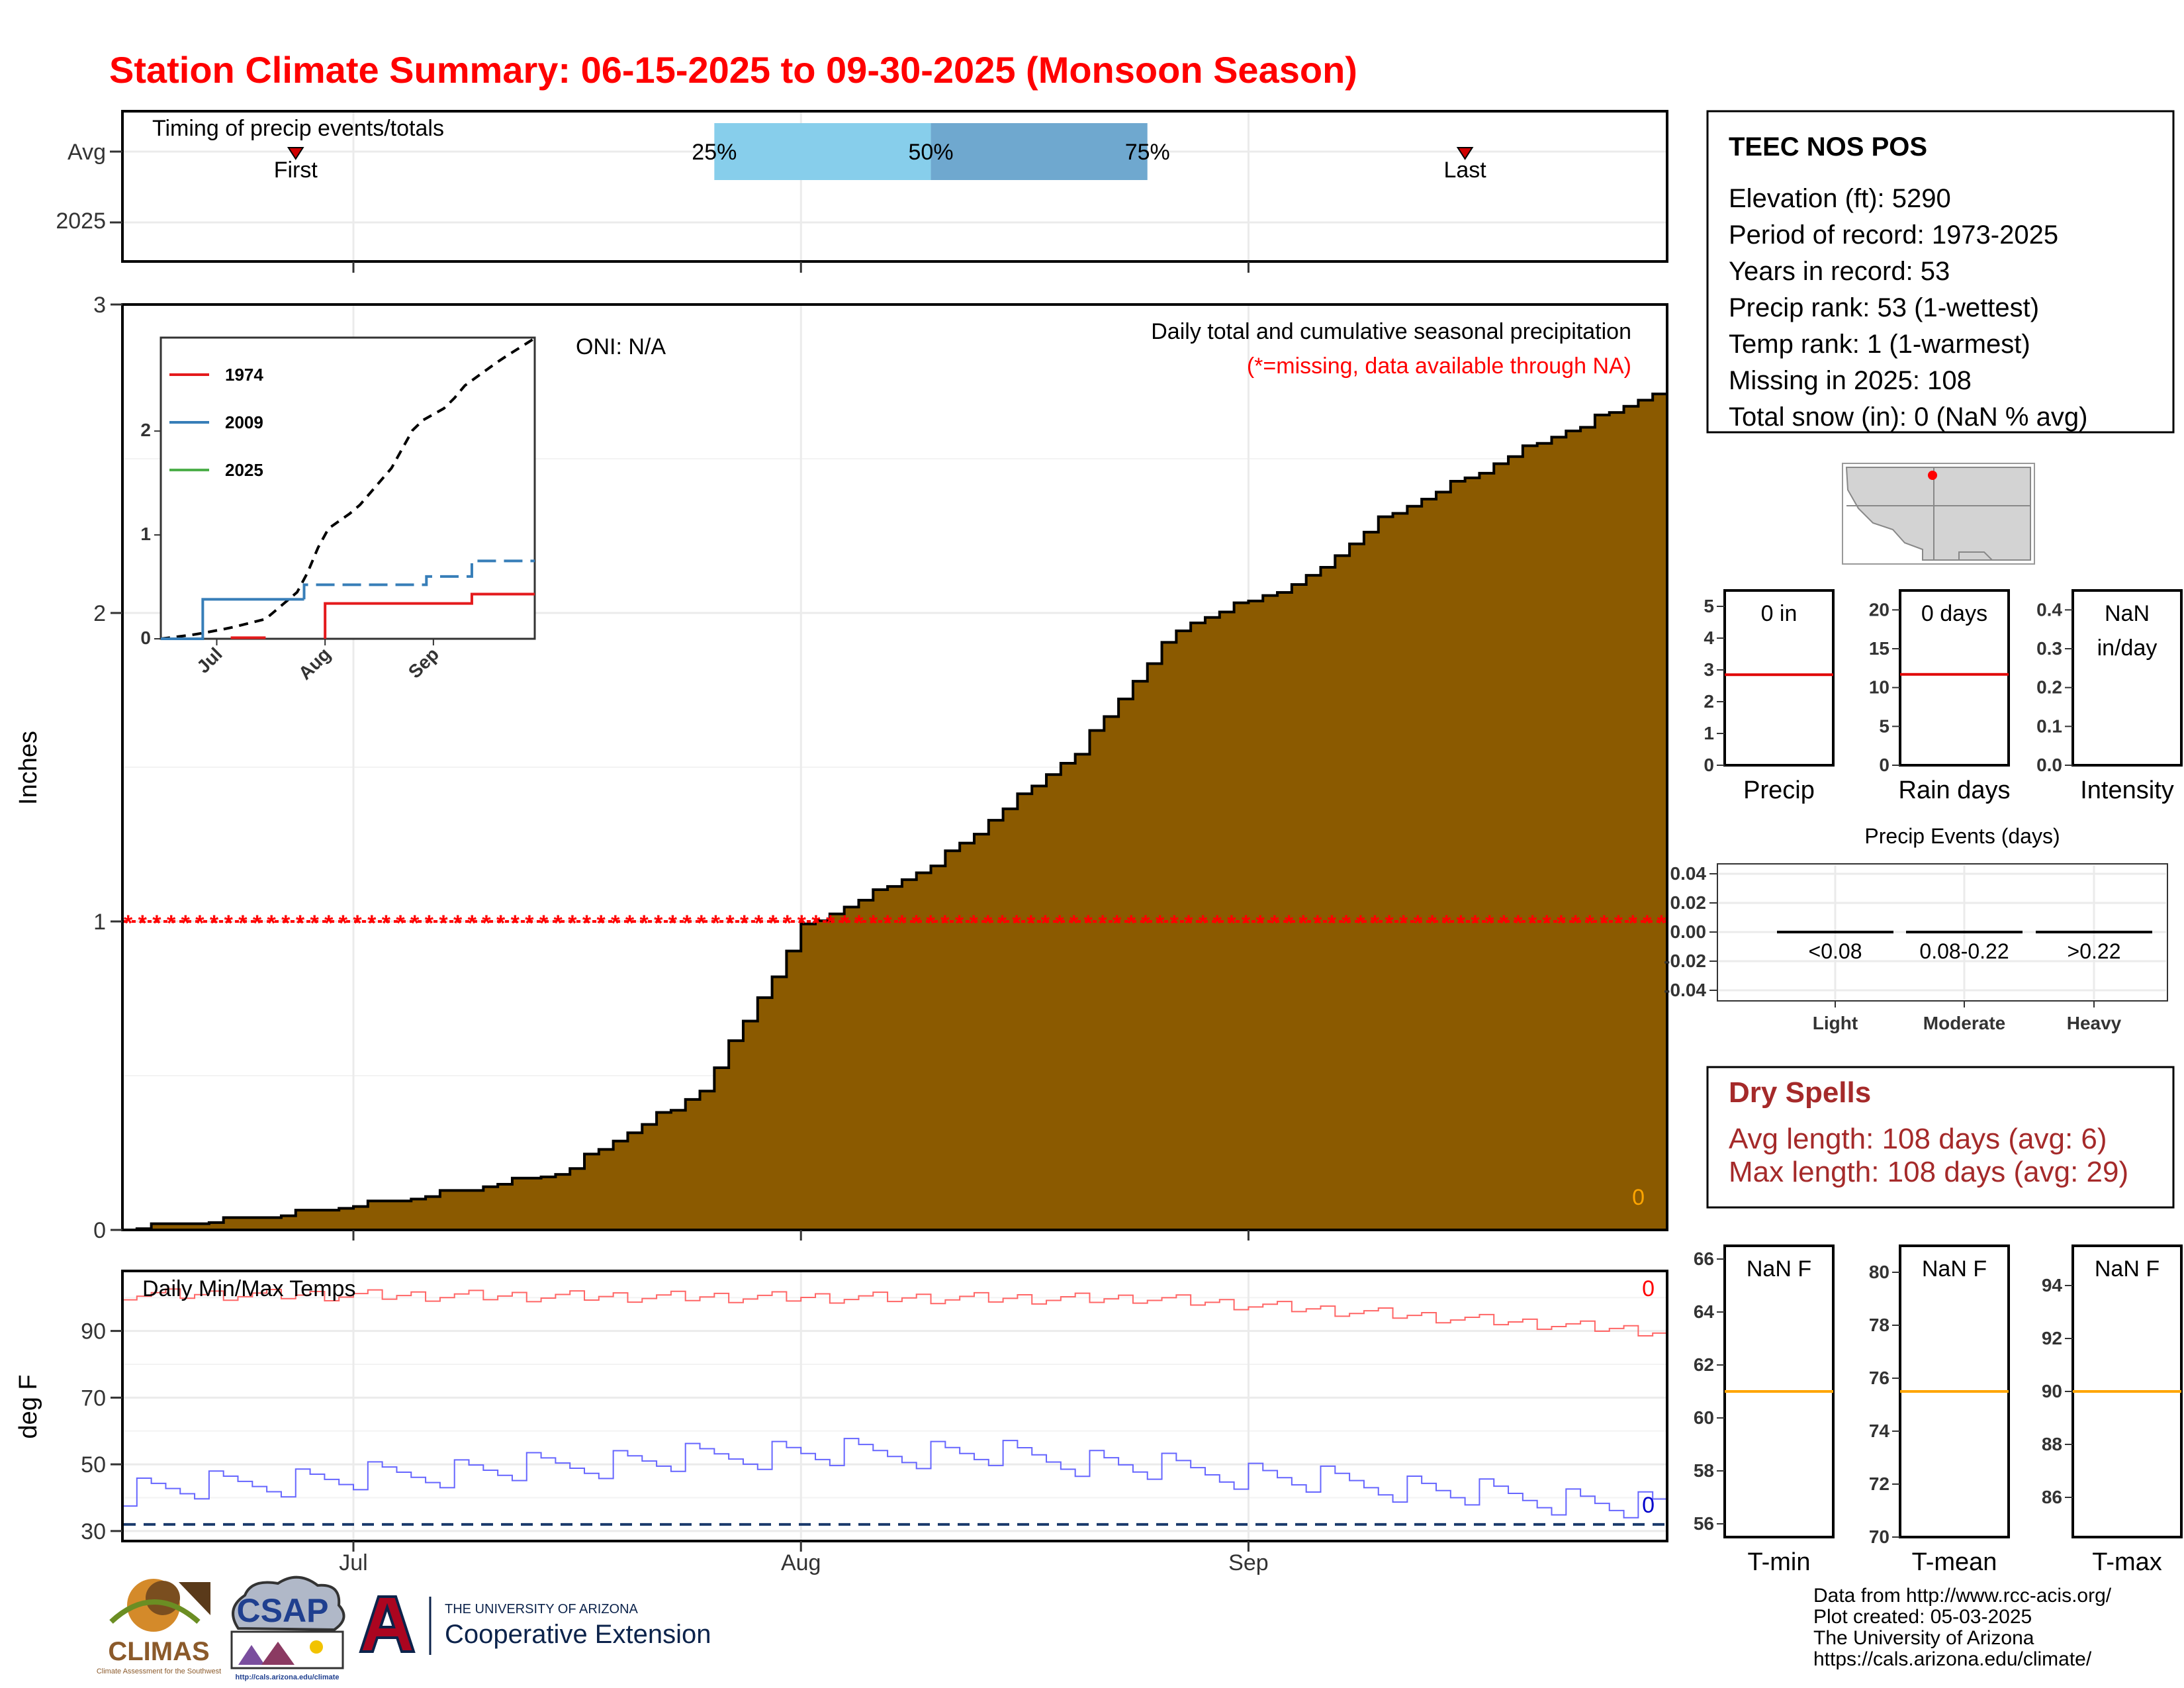 Image resolution: width=2184 pixels, height=1688 pixels. I want to click on precip-value: 0 in, so click(1779, 613).